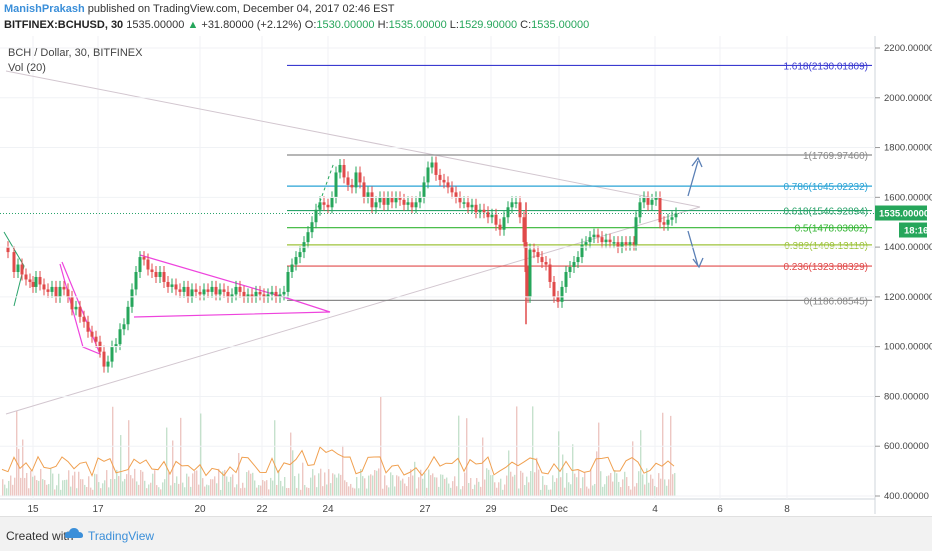 Image resolution: width=932 pixels, height=551 pixels. Describe the element at coordinates (913, 230) in the screenshot. I see `countdown-tag` at that location.